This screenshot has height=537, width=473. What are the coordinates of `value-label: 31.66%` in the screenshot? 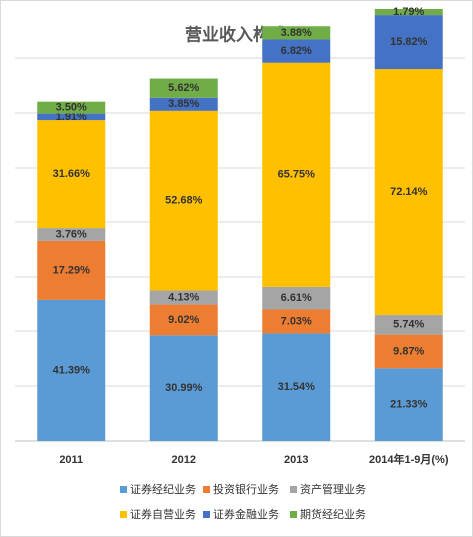 It's located at (72, 174).